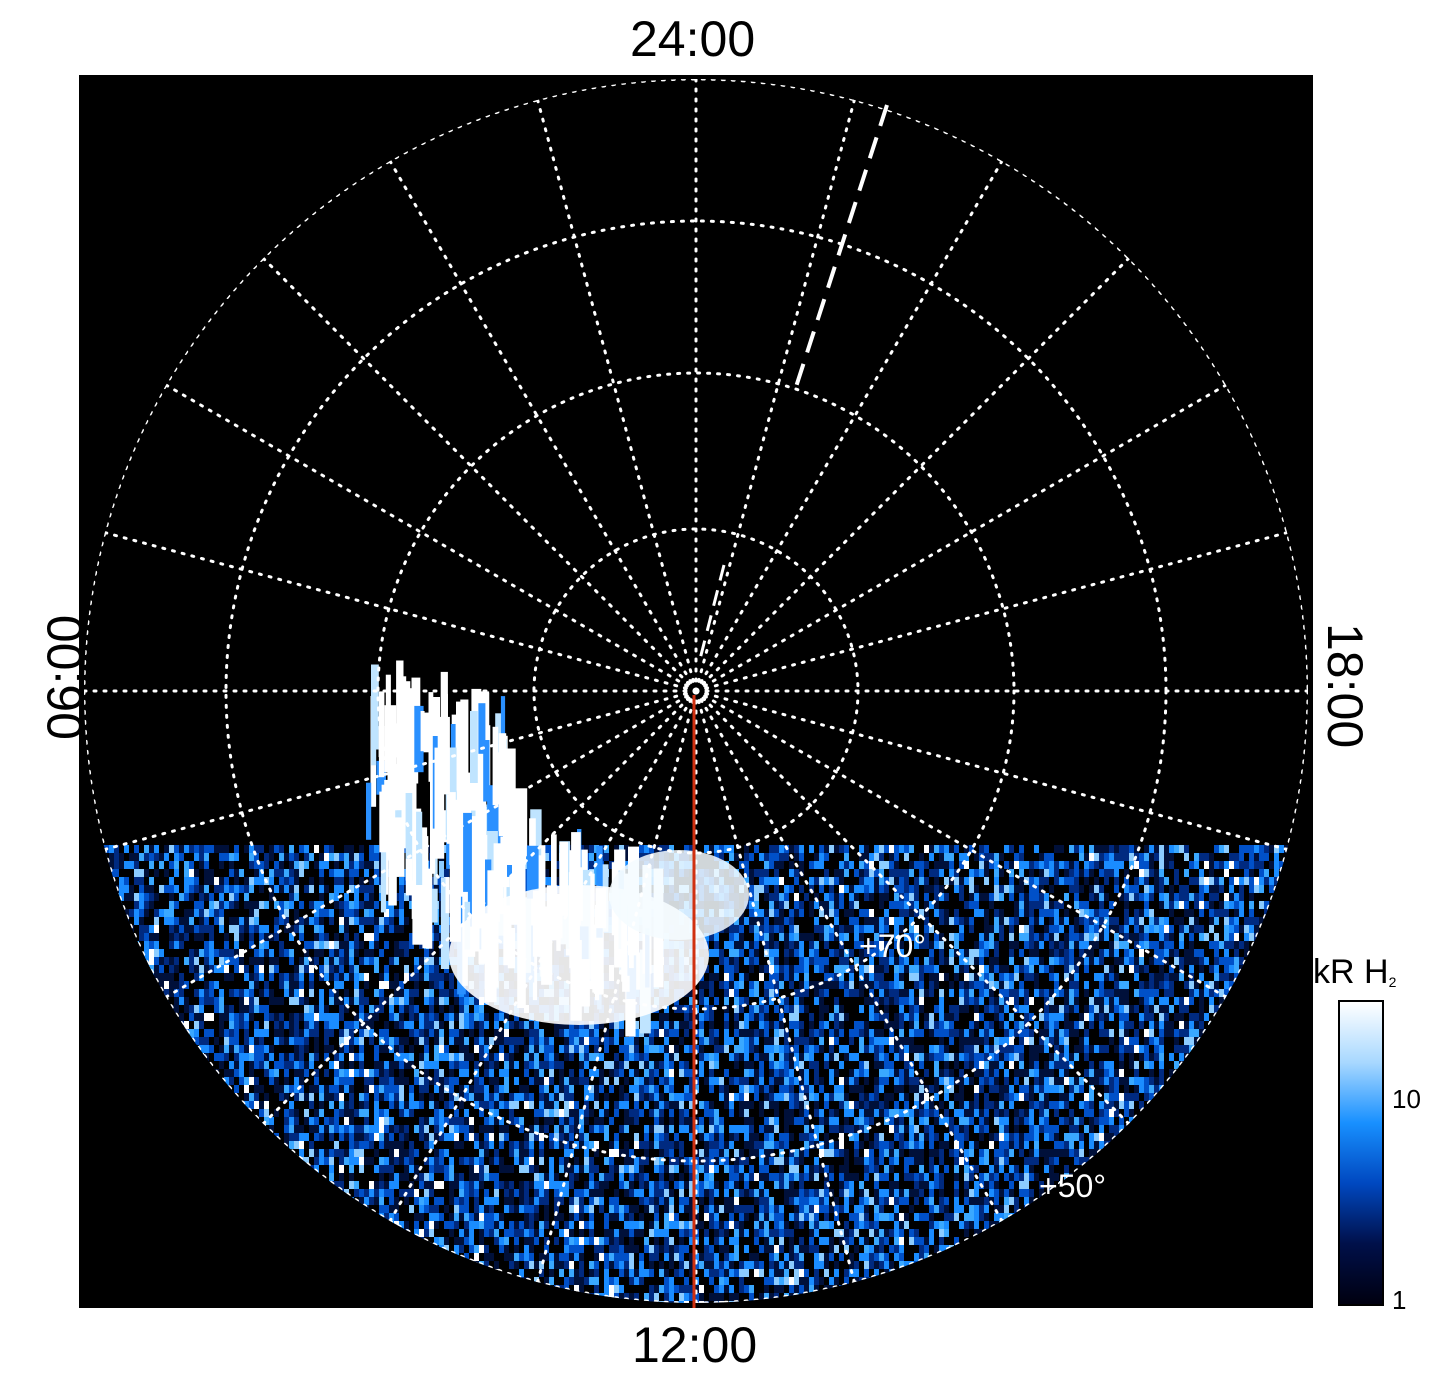  I want to click on colorbar-tick-1: 1, so click(1399, 1300).